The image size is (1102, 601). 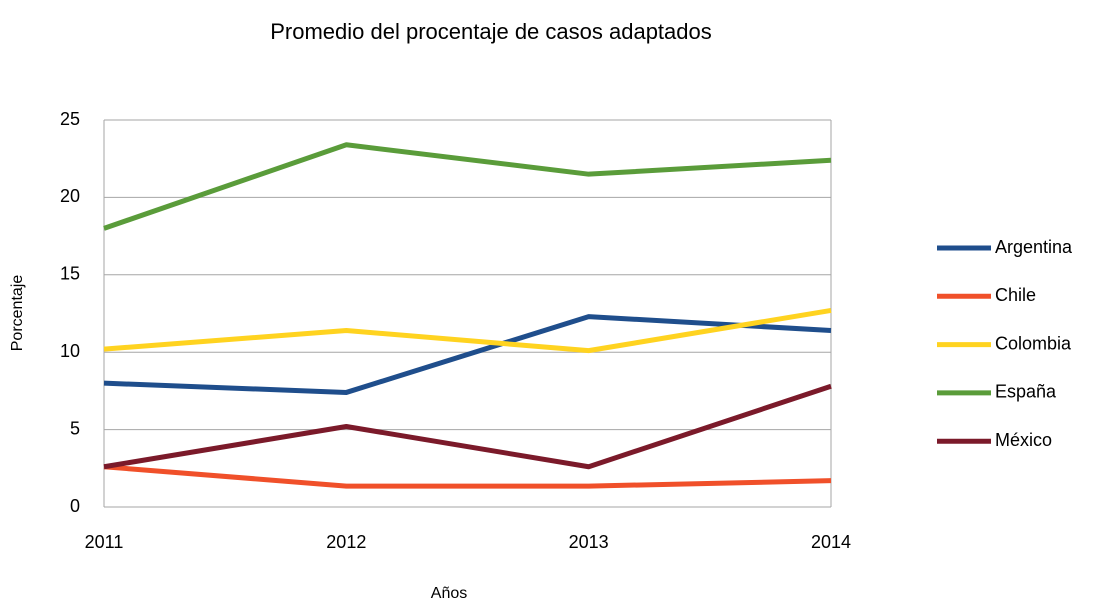 I want to click on x-axis-label: Años, so click(x=449, y=593).